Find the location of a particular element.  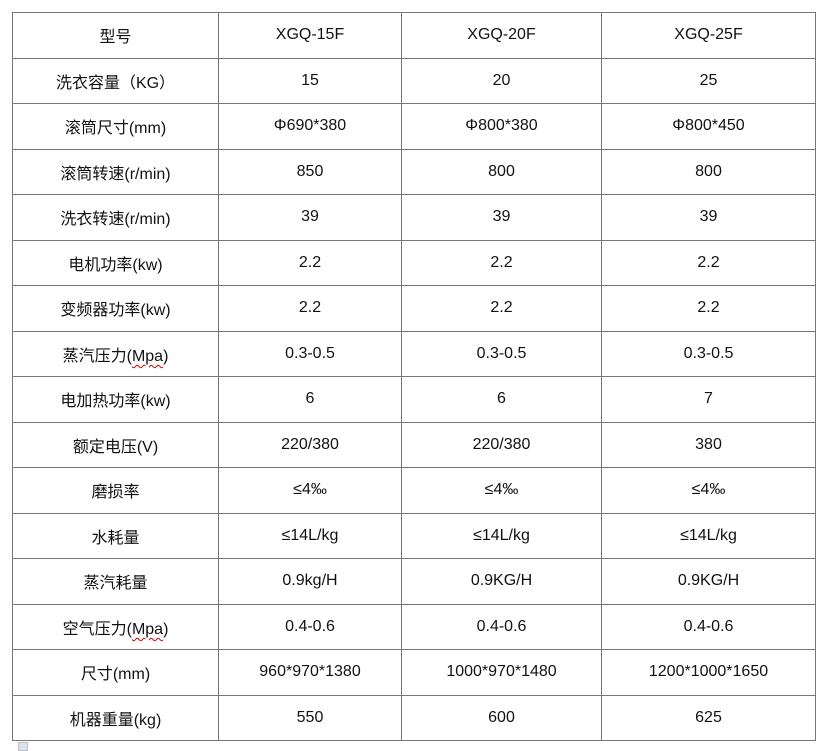

cell-value: 15 is located at coordinates (310, 80).